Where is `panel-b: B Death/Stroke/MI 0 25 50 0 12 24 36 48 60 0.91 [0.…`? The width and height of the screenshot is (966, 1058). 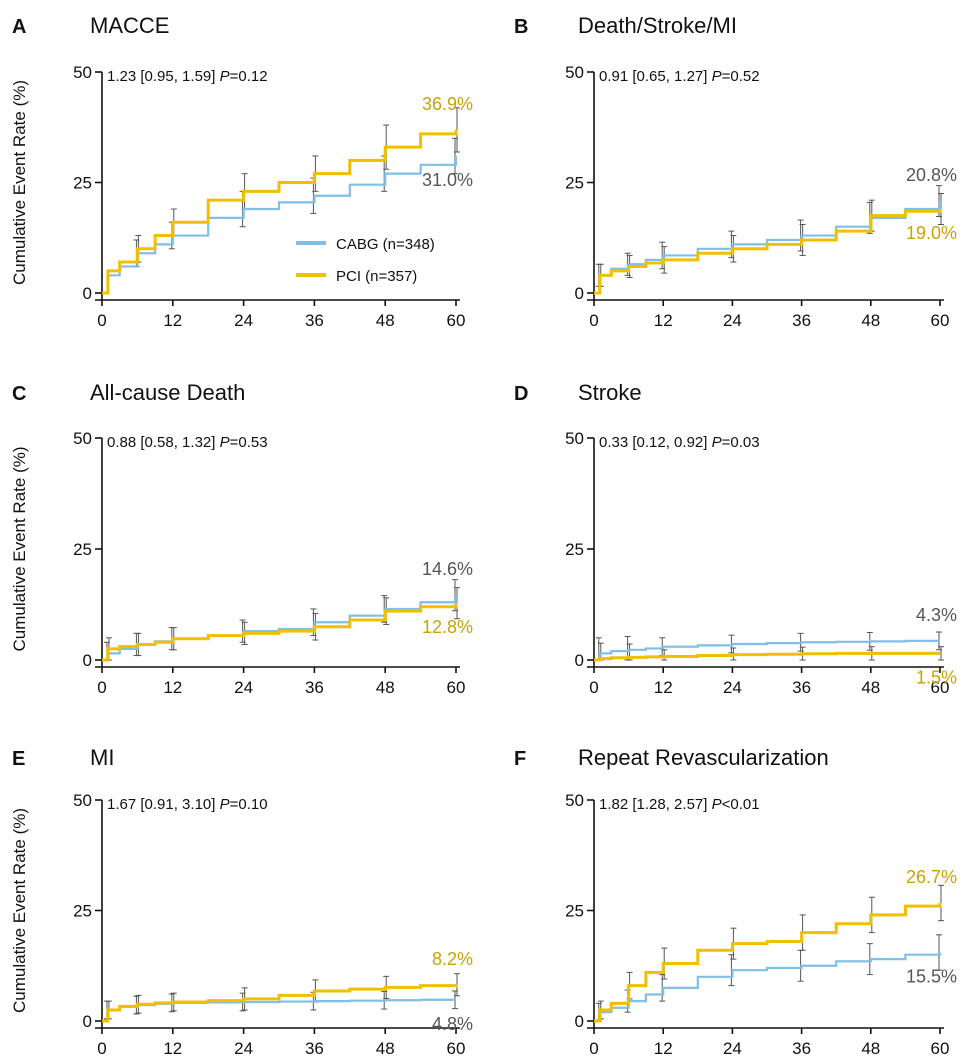 panel-b: B Death/Stroke/MI 0 25 50 0 12 24 36 48 60 0.91 [0.… is located at coordinates (735, 171).